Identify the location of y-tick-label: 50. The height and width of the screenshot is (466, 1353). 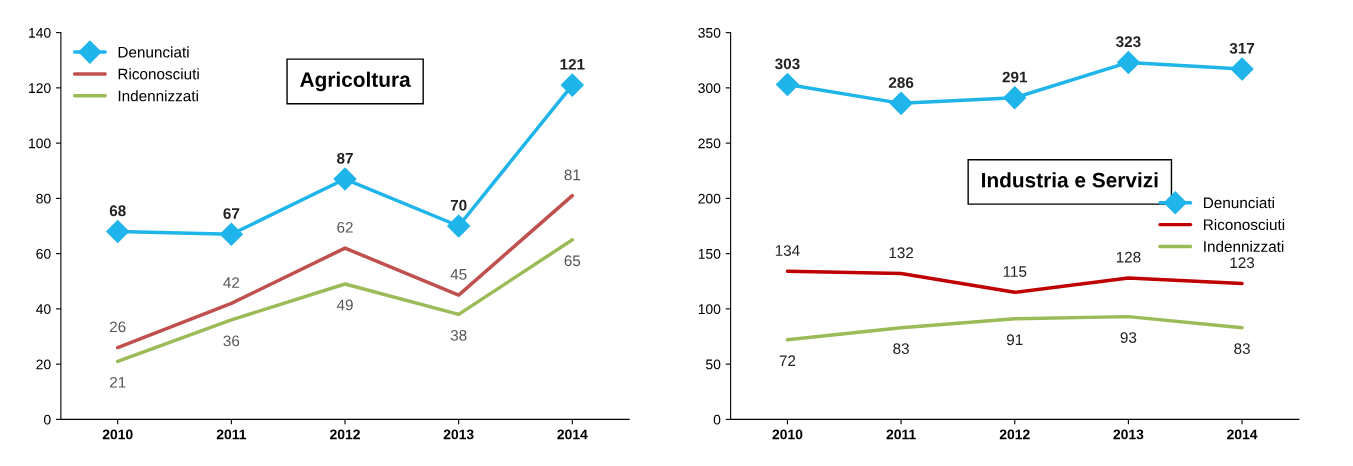
(713, 364).